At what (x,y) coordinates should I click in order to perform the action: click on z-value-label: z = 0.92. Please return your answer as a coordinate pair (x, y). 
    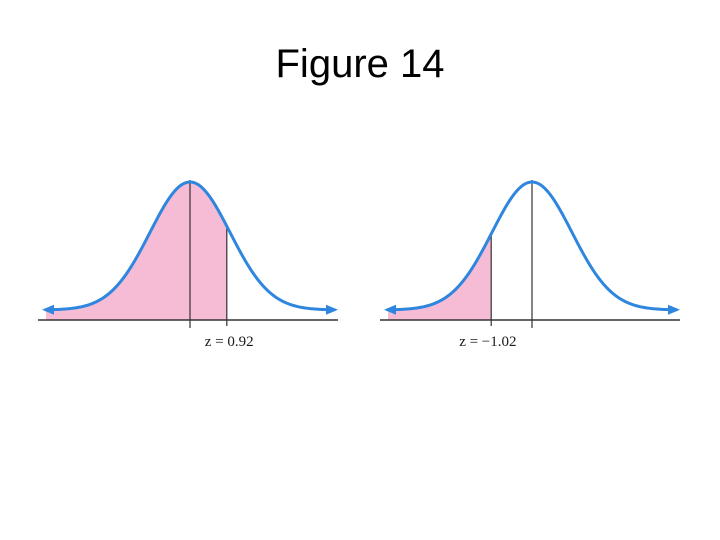
    Looking at the image, I should click on (229, 342).